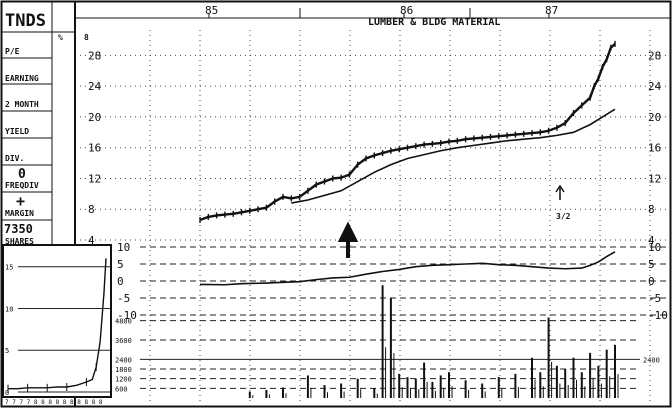  Describe the element at coordinates (563, 216) in the screenshot. I see `split-annotation: 3/2` at that location.